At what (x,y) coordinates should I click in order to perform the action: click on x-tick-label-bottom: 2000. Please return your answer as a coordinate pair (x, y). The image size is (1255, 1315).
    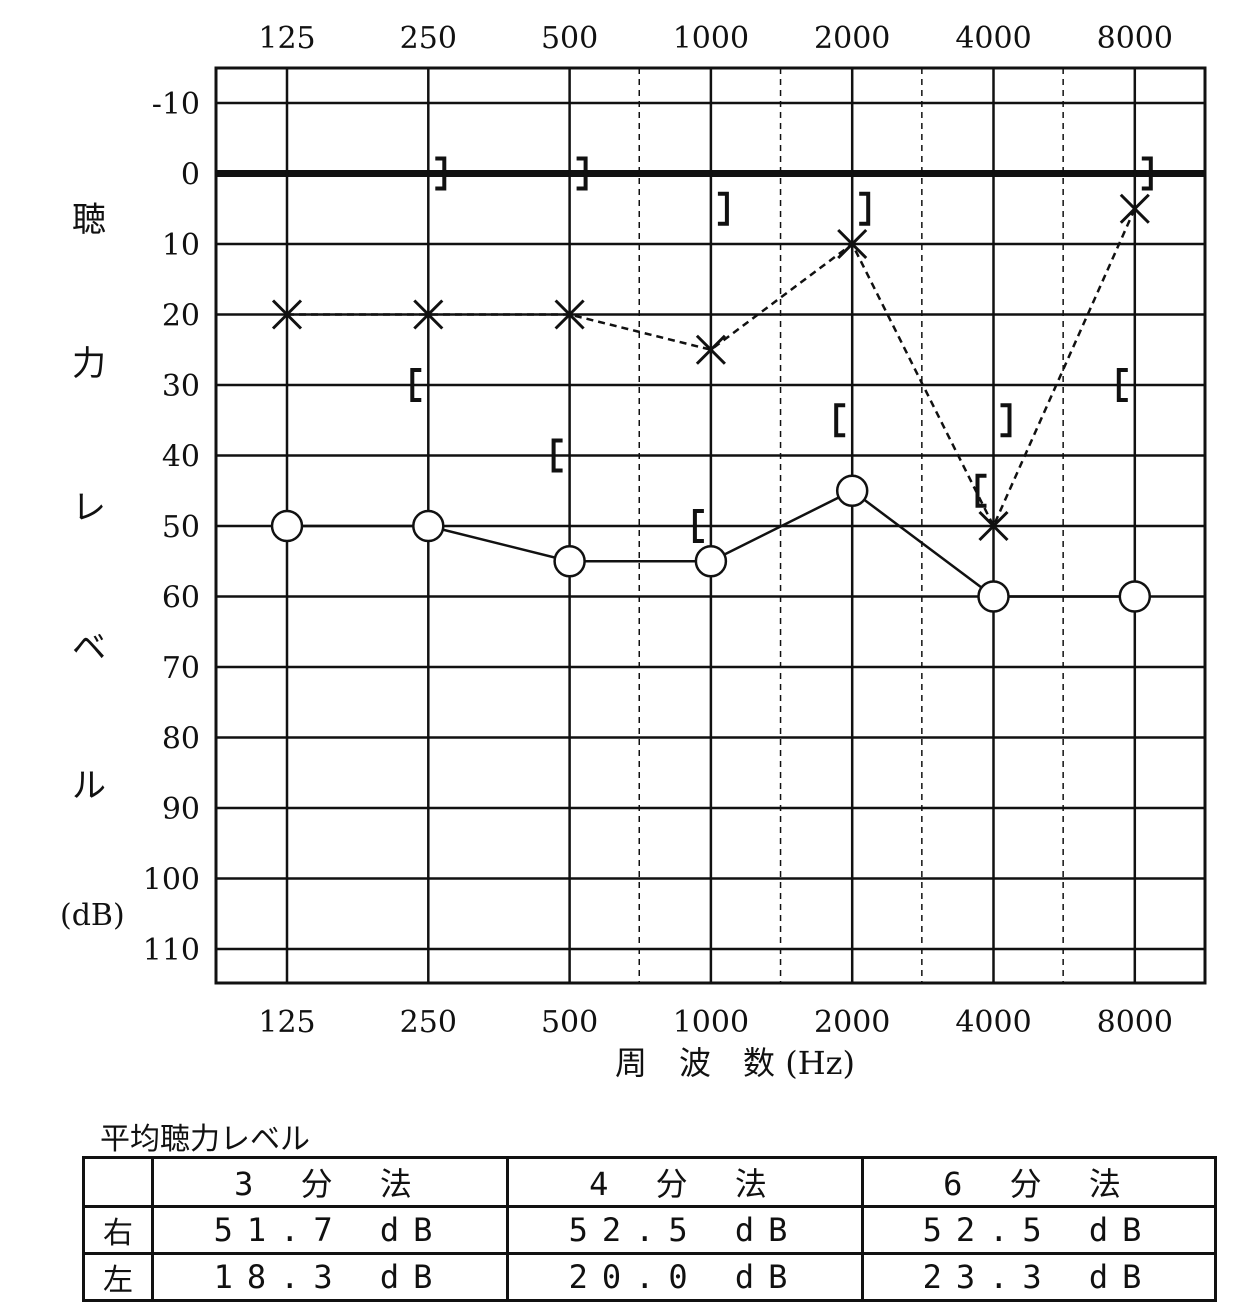
    Looking at the image, I should click on (852, 1022).